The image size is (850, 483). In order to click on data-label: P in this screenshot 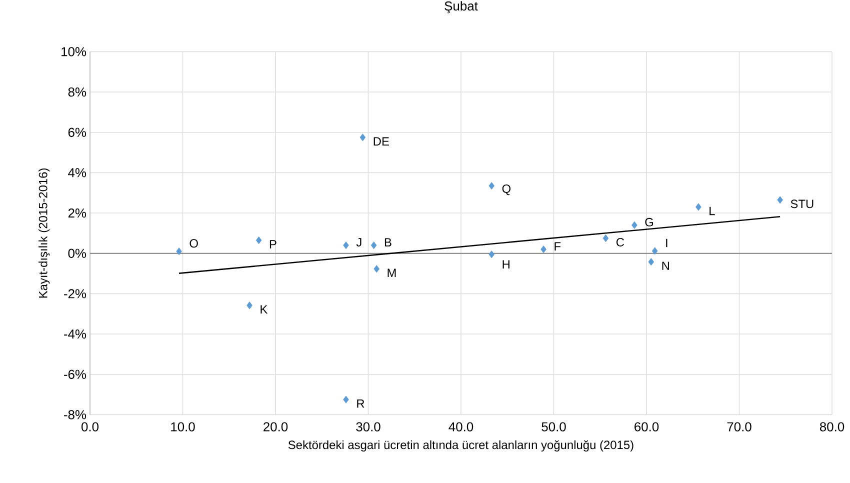, I will do `click(273, 244)`.